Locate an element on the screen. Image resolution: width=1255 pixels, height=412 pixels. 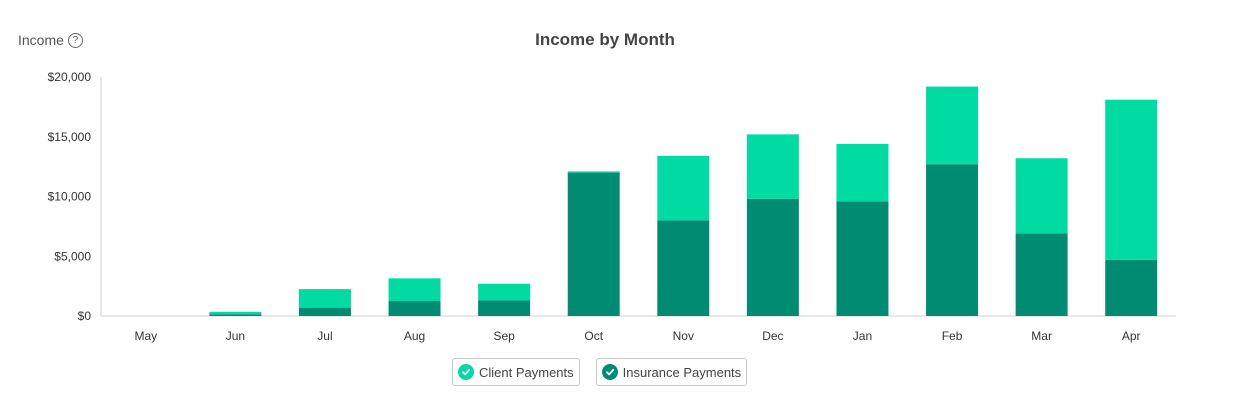
legend-item-insurance-payments: Insurance Payments is located at coordinates (671, 372).